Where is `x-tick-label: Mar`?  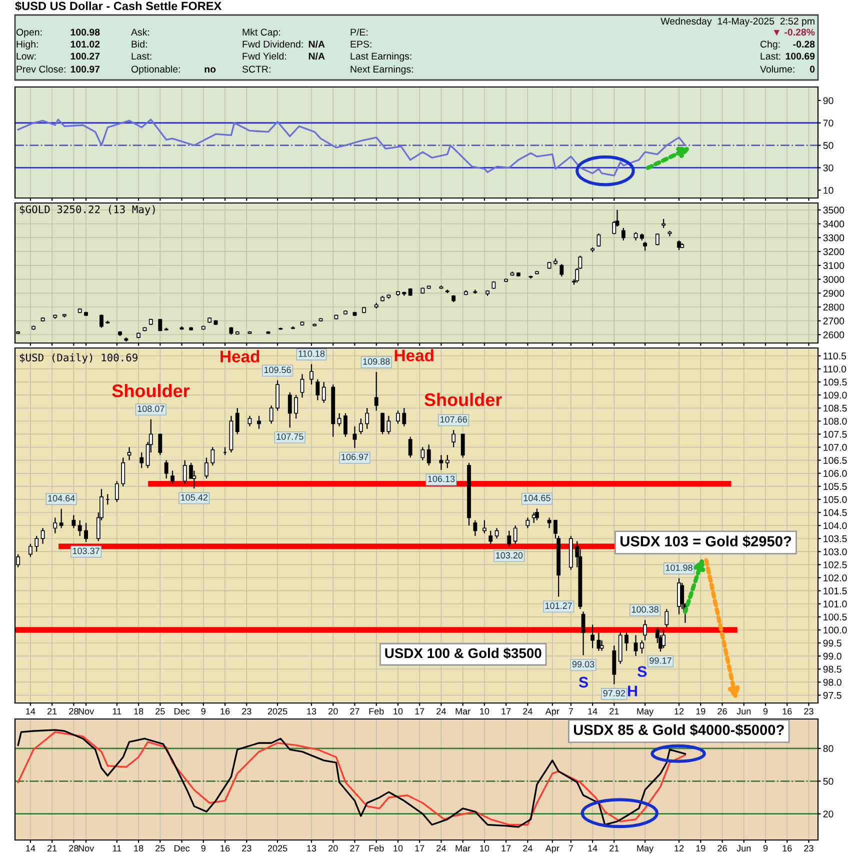 x-tick-label: Mar is located at coordinates (463, 848).